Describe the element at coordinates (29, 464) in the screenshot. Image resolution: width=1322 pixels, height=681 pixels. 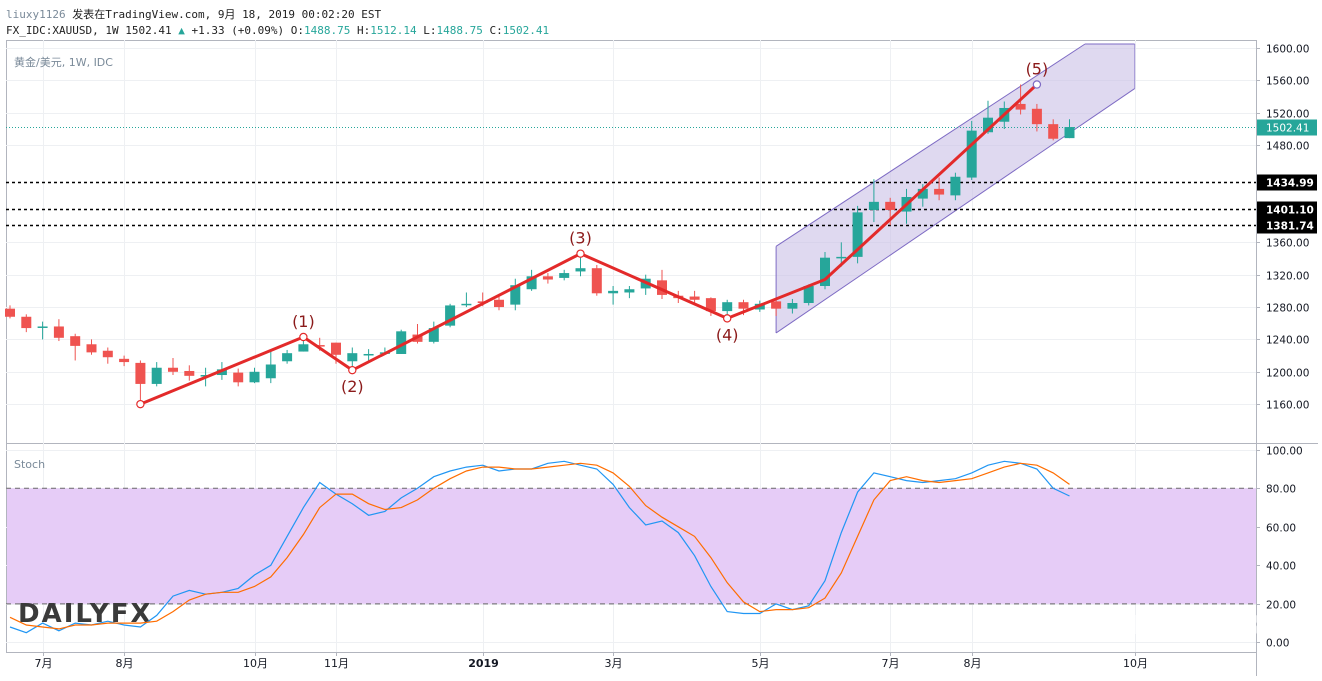
I see `stoch-legend: Stoch` at that location.